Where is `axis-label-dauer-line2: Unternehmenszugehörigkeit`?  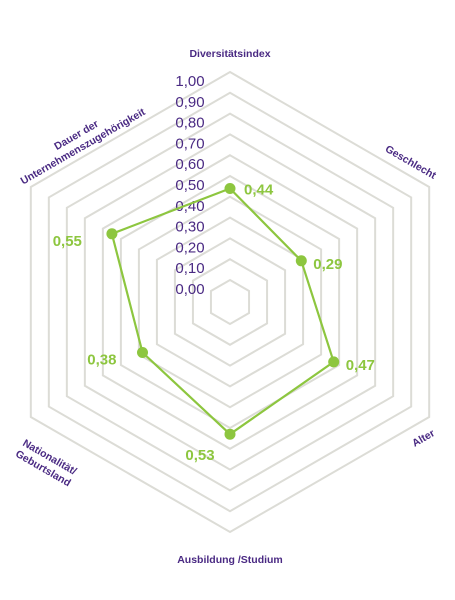 axis-label-dauer-line2: Unternehmenszugehörigkeit is located at coordinates (83, 147).